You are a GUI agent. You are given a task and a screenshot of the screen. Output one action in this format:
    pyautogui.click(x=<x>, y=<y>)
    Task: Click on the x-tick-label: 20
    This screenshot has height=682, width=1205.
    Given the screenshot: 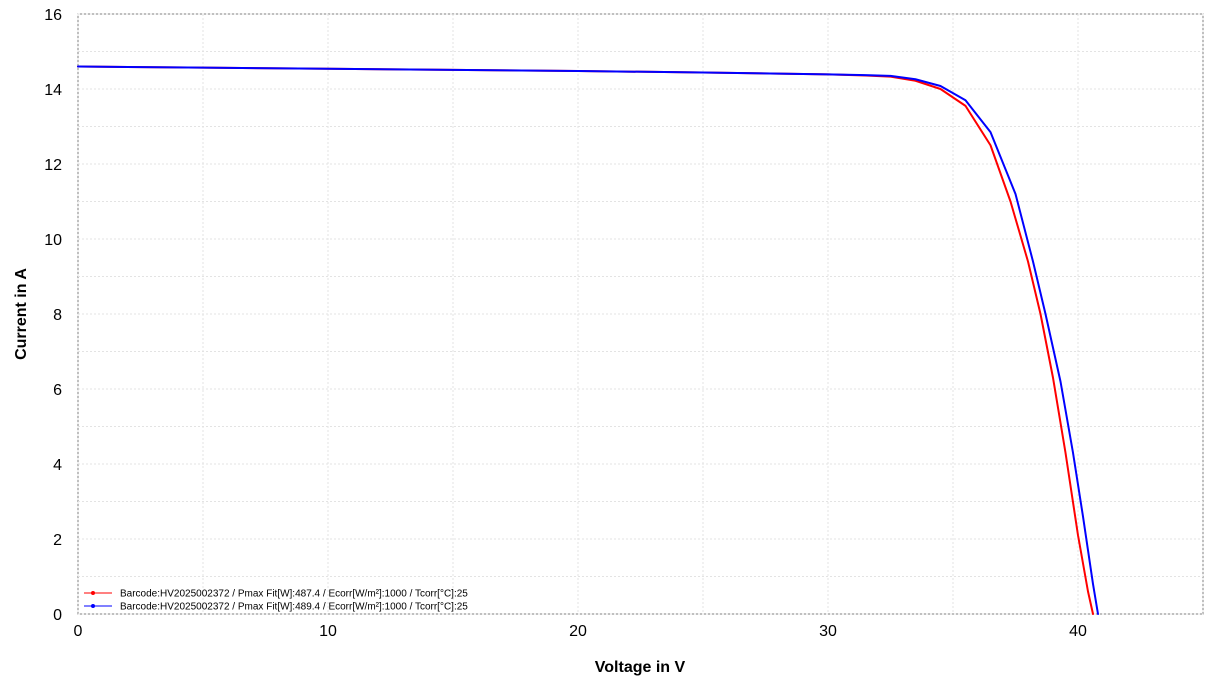 What is the action you would take?
    pyautogui.click(x=578, y=631)
    